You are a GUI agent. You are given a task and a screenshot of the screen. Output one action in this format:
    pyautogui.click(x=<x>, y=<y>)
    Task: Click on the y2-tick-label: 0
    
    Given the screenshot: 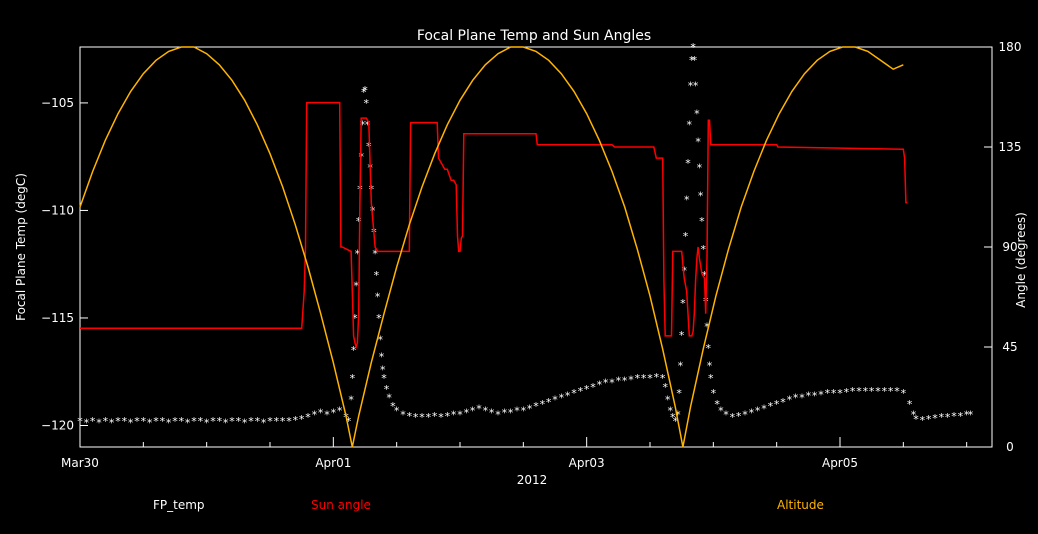 What is the action you would take?
    pyautogui.click(x=1010, y=447)
    